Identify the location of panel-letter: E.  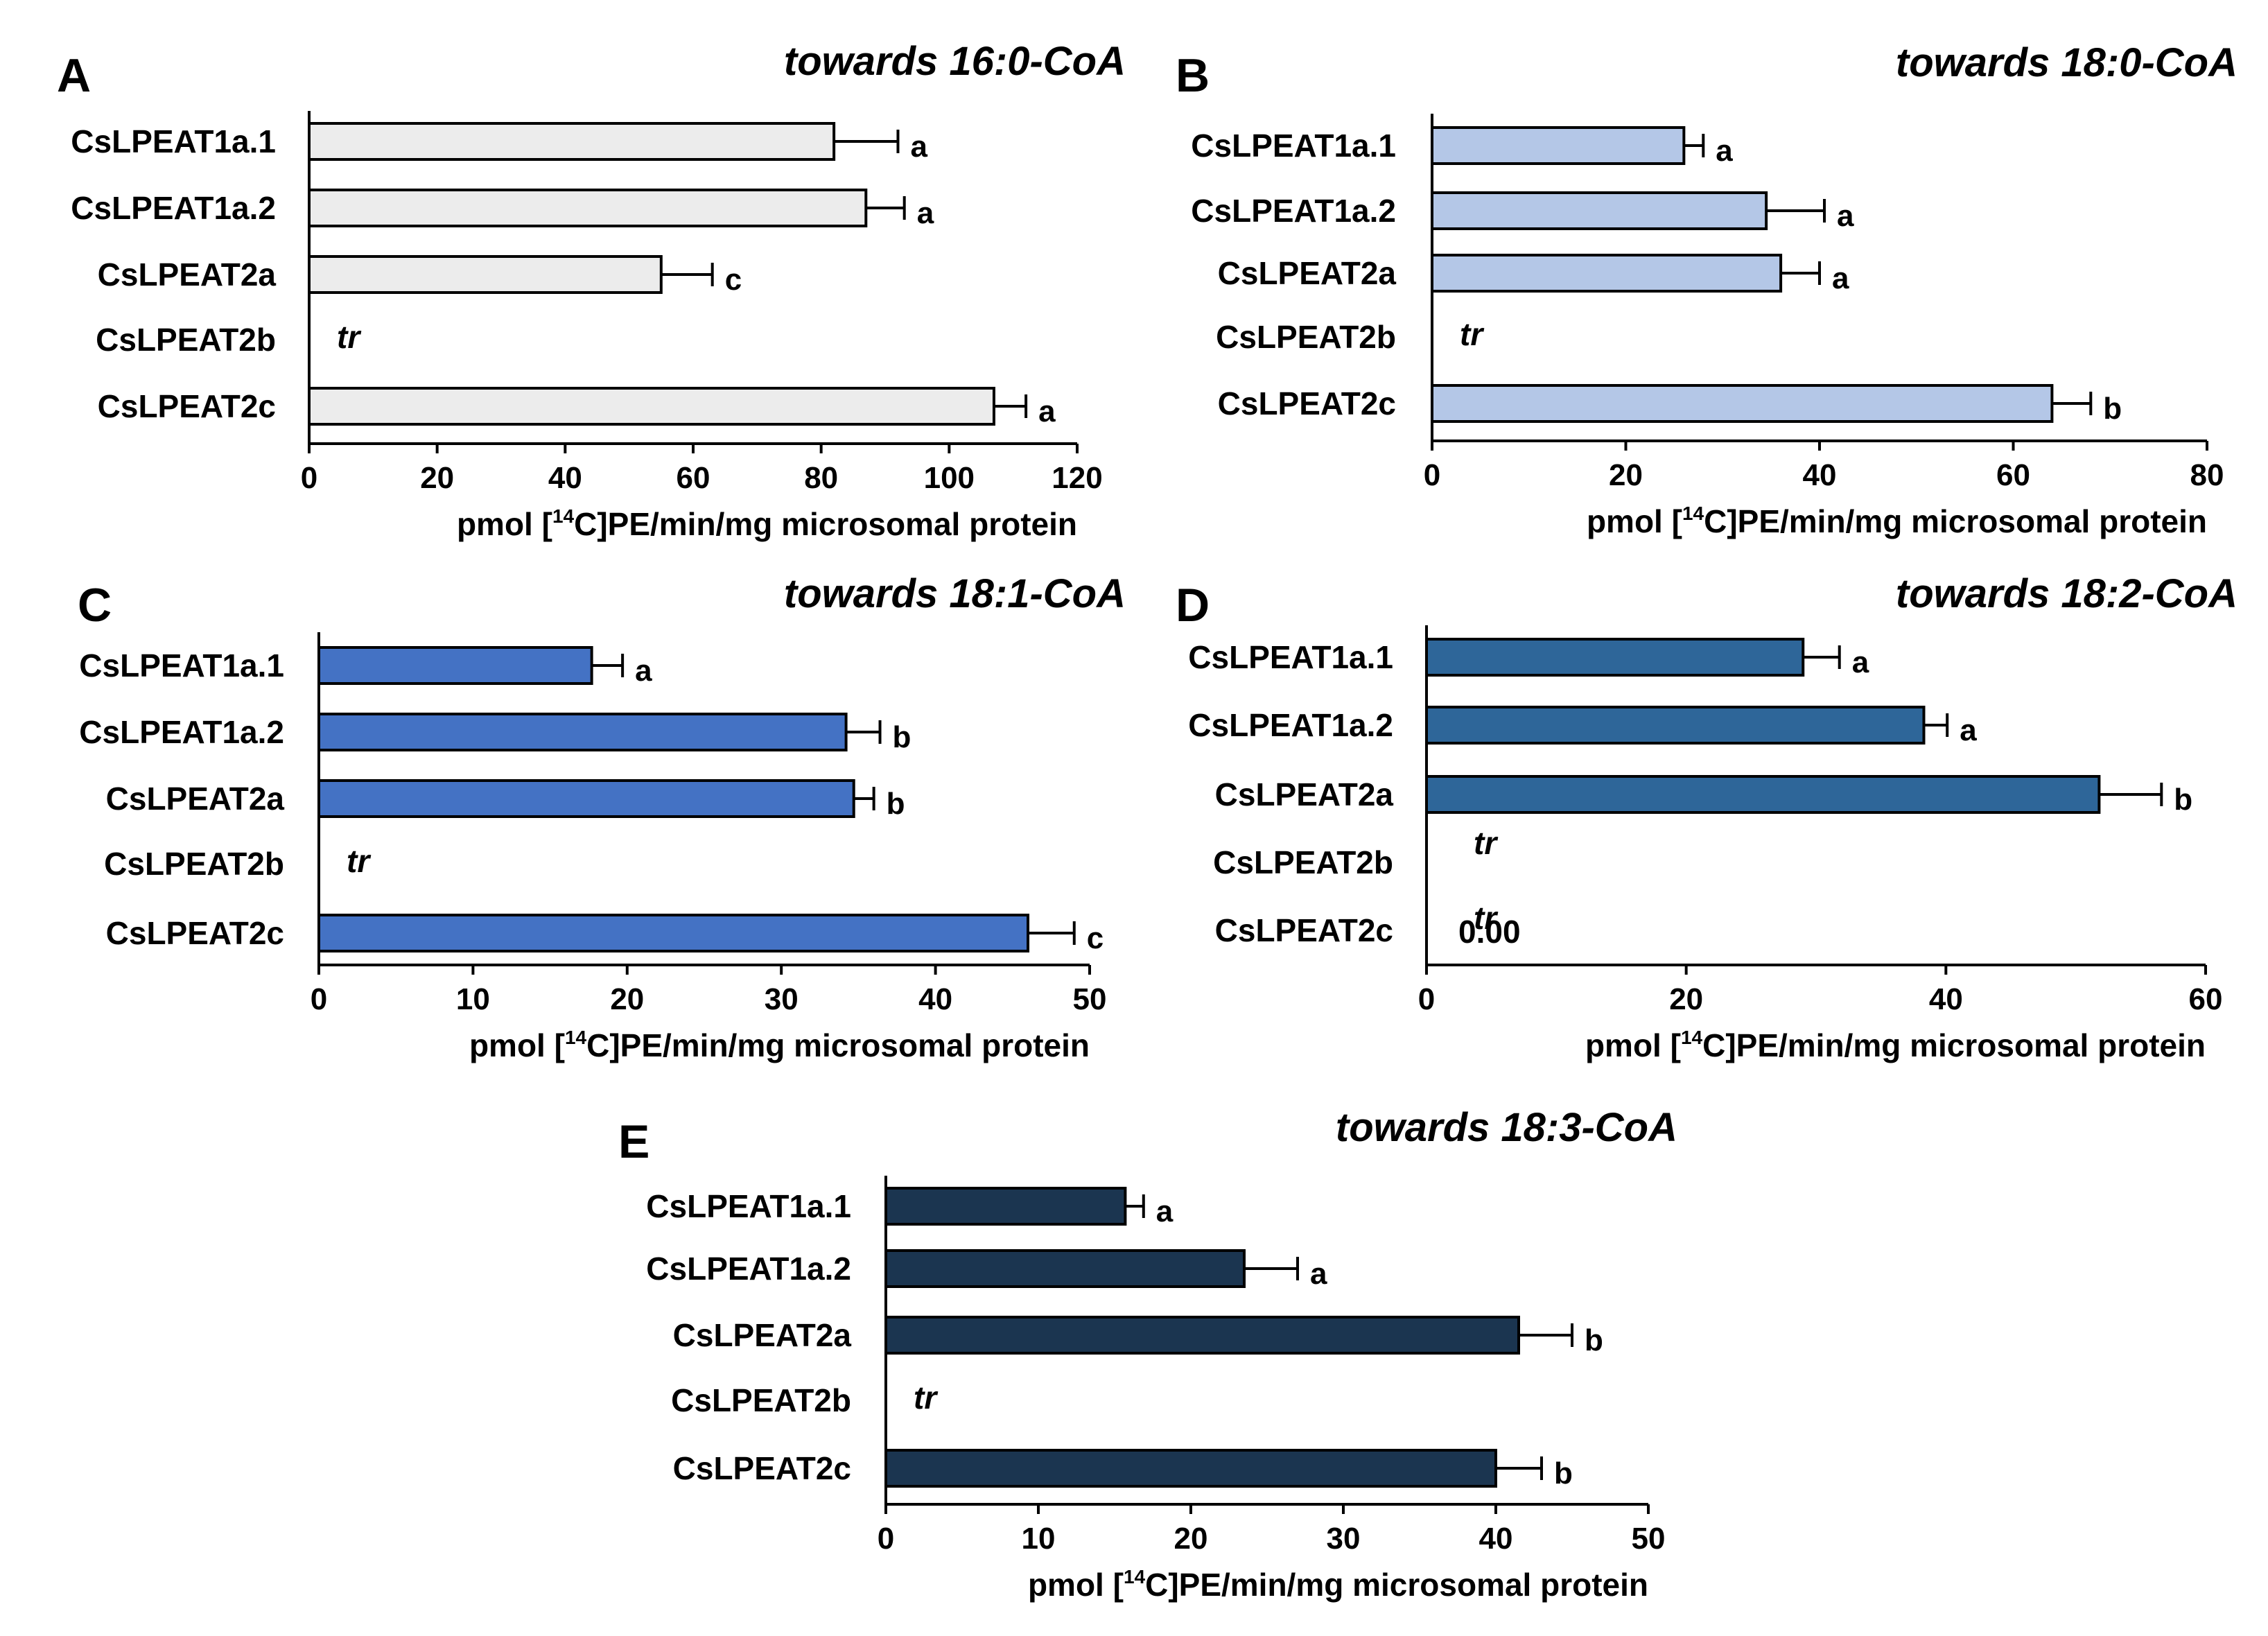
(633, 1141).